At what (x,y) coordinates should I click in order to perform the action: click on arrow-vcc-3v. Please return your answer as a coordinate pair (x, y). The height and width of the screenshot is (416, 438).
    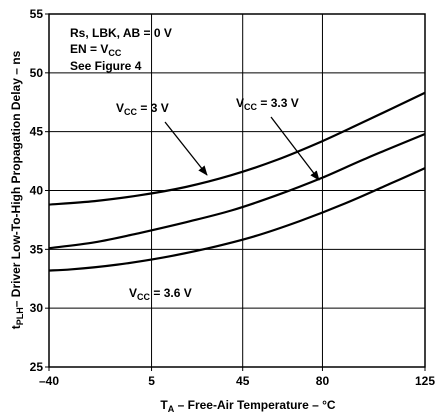
    Looking at the image, I should click on (186, 148).